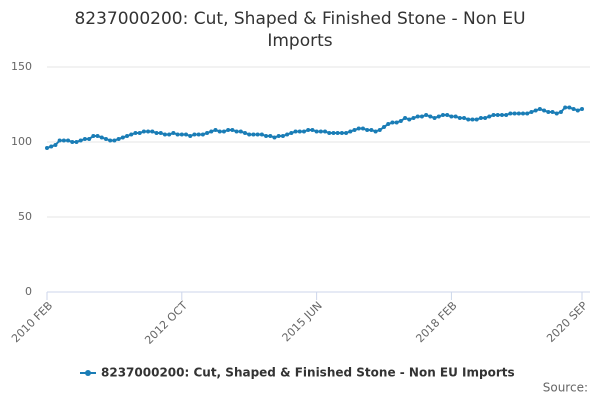  I want to click on x-tick-label: 2015 JUN, so click(302, 321).